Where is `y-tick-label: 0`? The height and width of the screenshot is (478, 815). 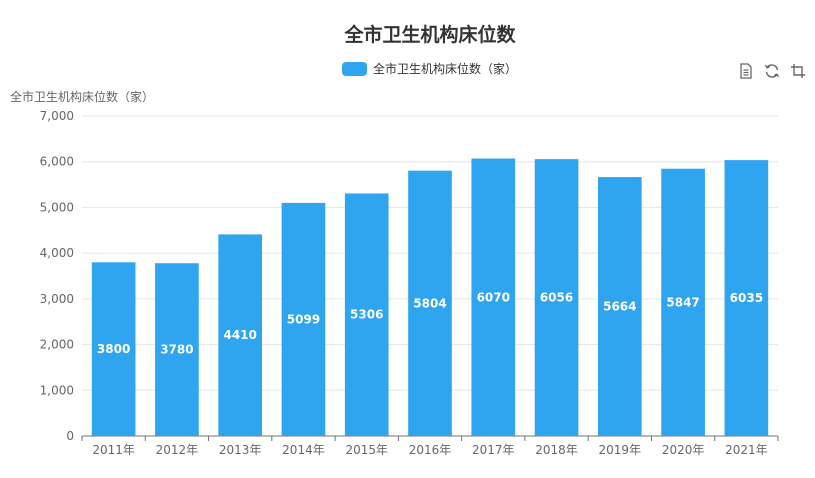 y-tick-label: 0 is located at coordinates (70, 436).